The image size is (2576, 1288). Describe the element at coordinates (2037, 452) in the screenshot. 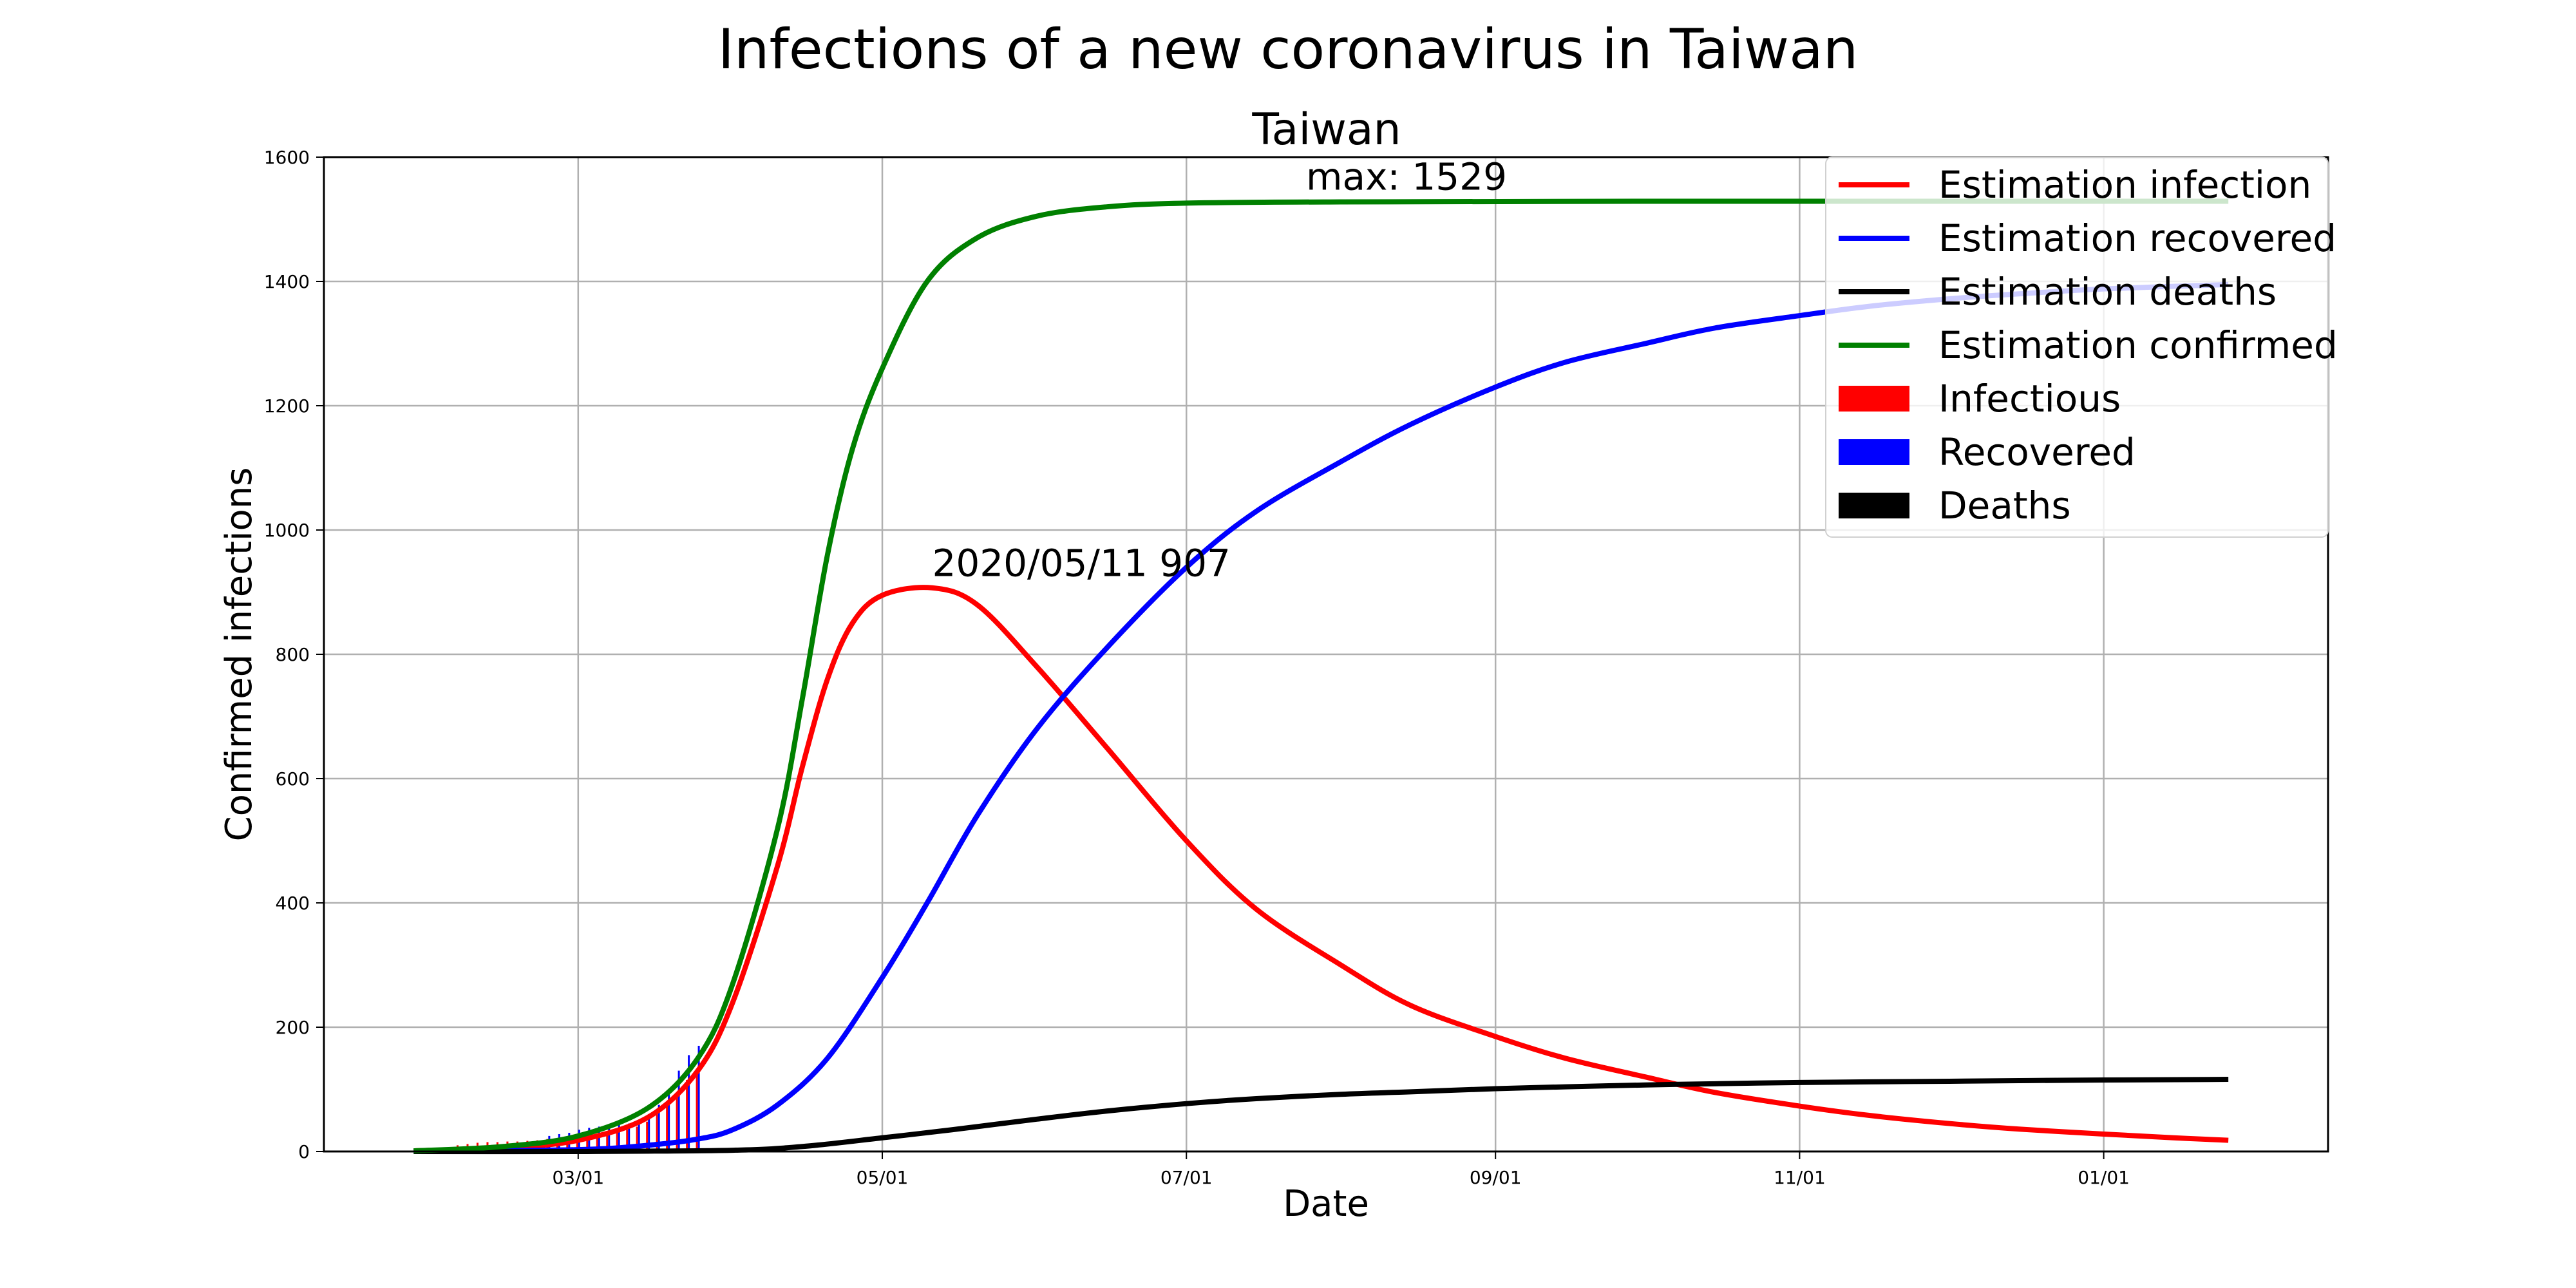

I see `legend-entry-label: Recovered` at that location.